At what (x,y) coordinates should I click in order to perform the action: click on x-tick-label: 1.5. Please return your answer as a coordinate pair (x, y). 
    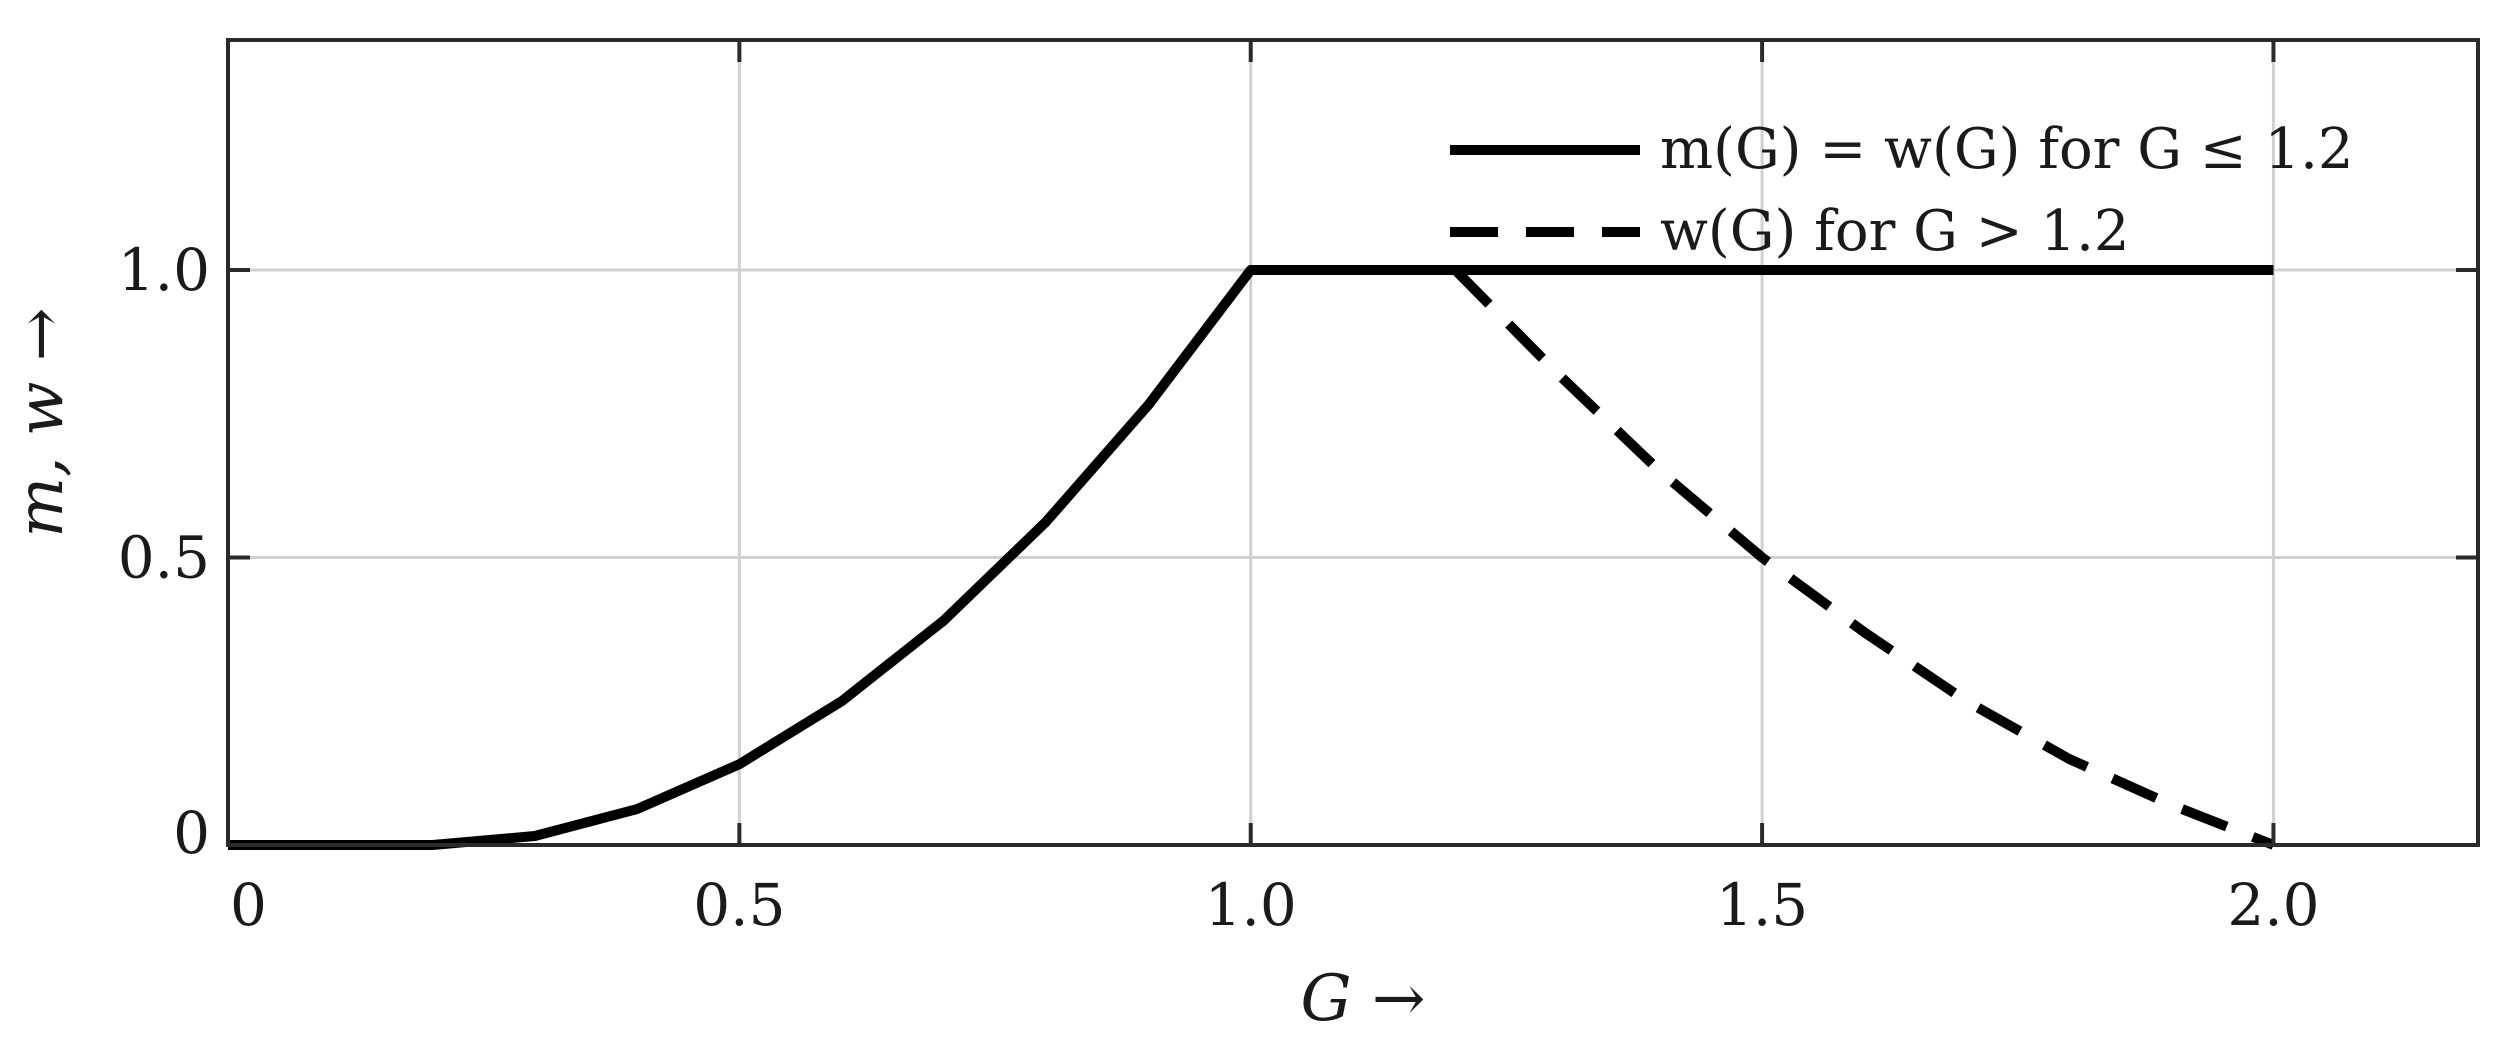
    Looking at the image, I should click on (1762, 905).